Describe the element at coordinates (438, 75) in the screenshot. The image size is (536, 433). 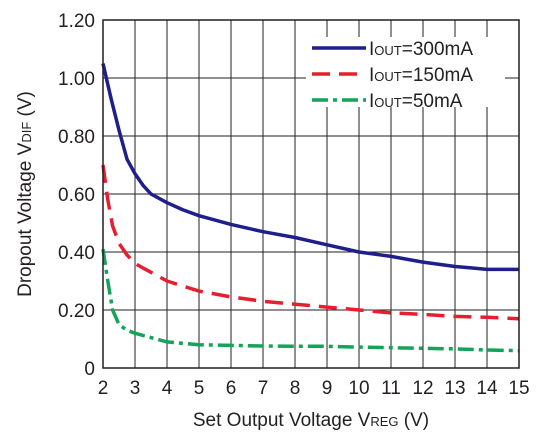
I see `legend-label-rest: =150mA` at that location.